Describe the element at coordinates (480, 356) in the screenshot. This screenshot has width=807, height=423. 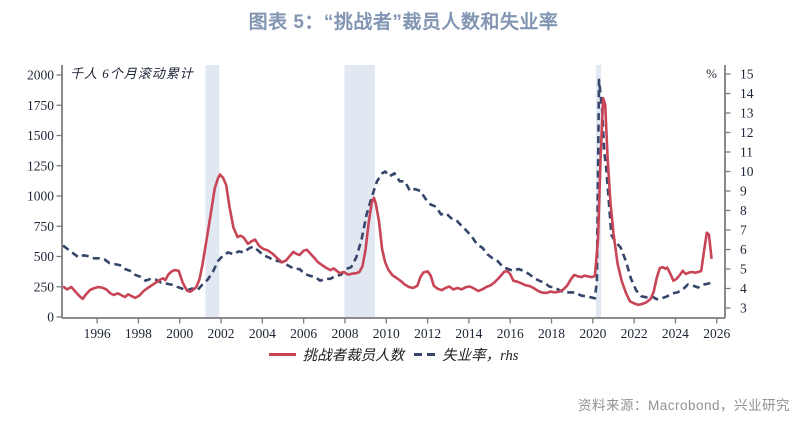
I see `legend-label-unemployment: 失业率，rhs` at that location.